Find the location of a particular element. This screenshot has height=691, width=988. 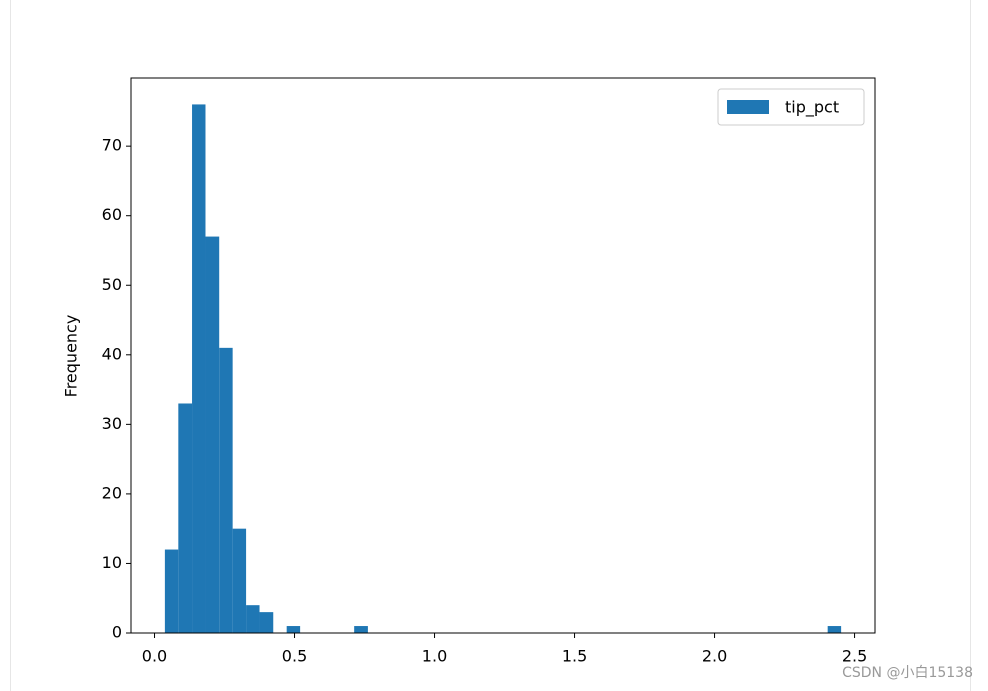

legend-box is located at coordinates (791, 107).